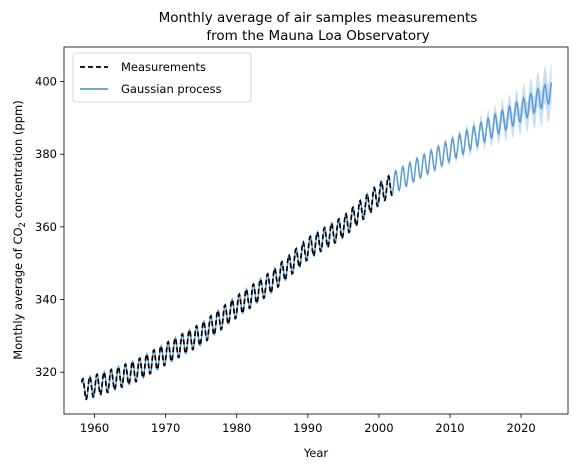  I want to click on x-tick-label: 2010, so click(449, 428).